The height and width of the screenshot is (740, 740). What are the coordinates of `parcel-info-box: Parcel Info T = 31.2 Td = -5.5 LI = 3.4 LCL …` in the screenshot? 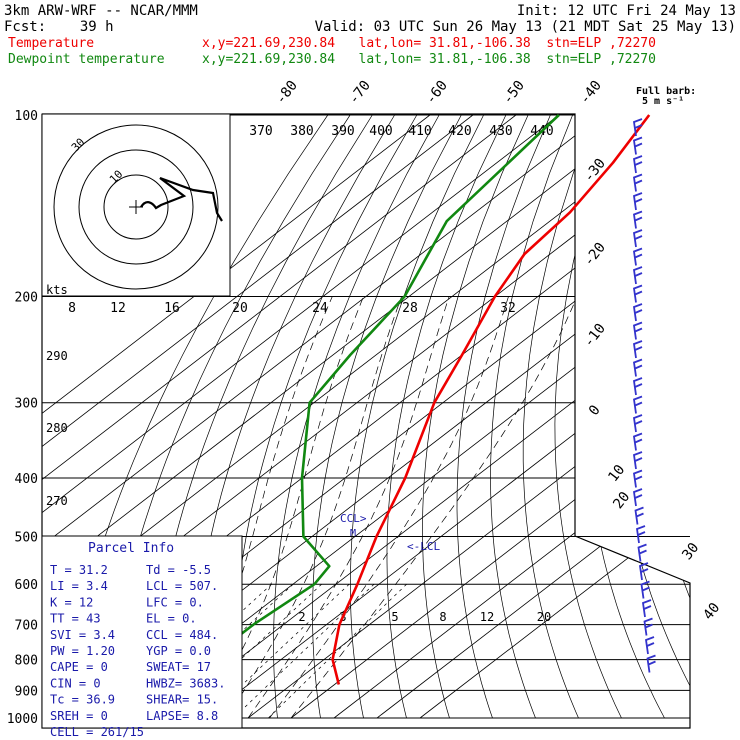 It's located at (142, 637).